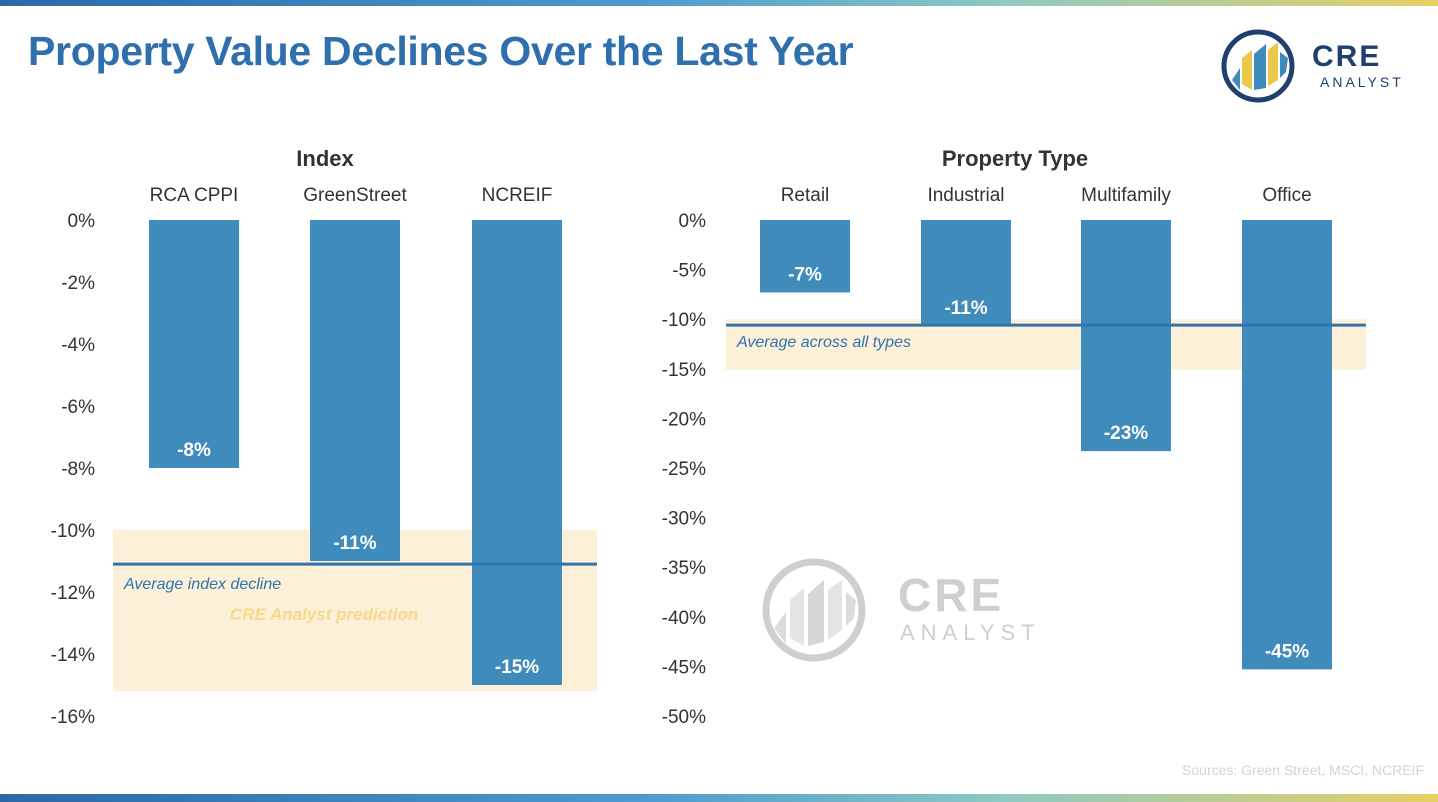 The height and width of the screenshot is (802, 1438). What do you see at coordinates (684, 568) in the screenshot?
I see `y-tick-label: -35%` at bounding box center [684, 568].